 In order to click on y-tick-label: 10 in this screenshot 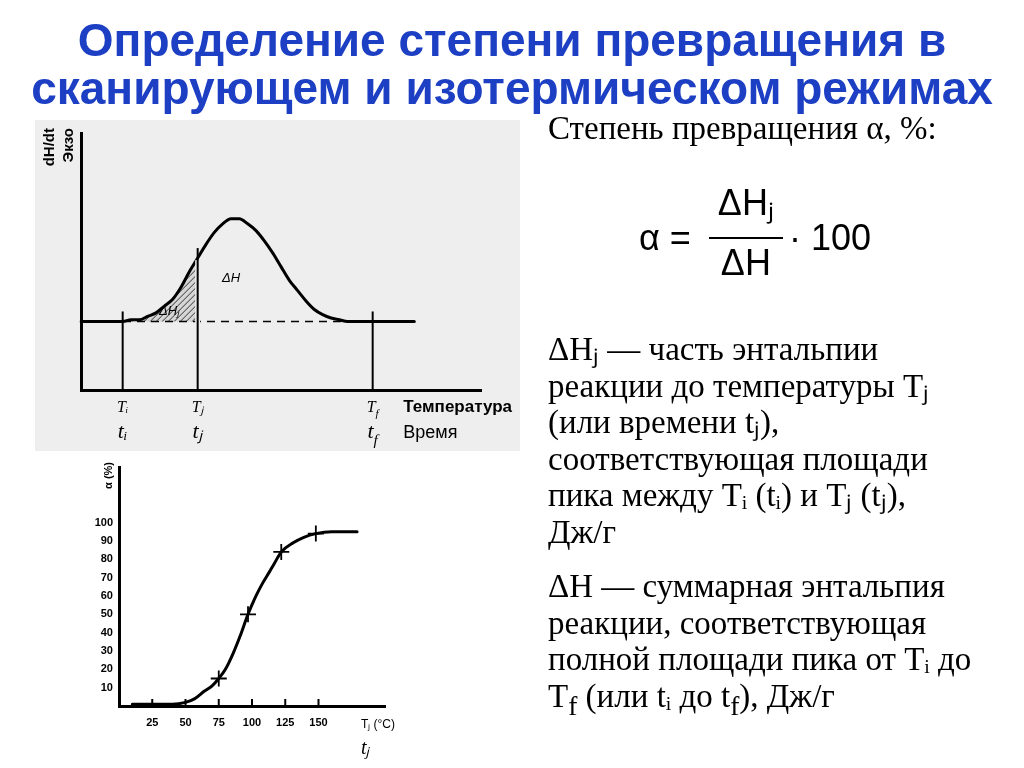, I will do `click(106, 686)`.